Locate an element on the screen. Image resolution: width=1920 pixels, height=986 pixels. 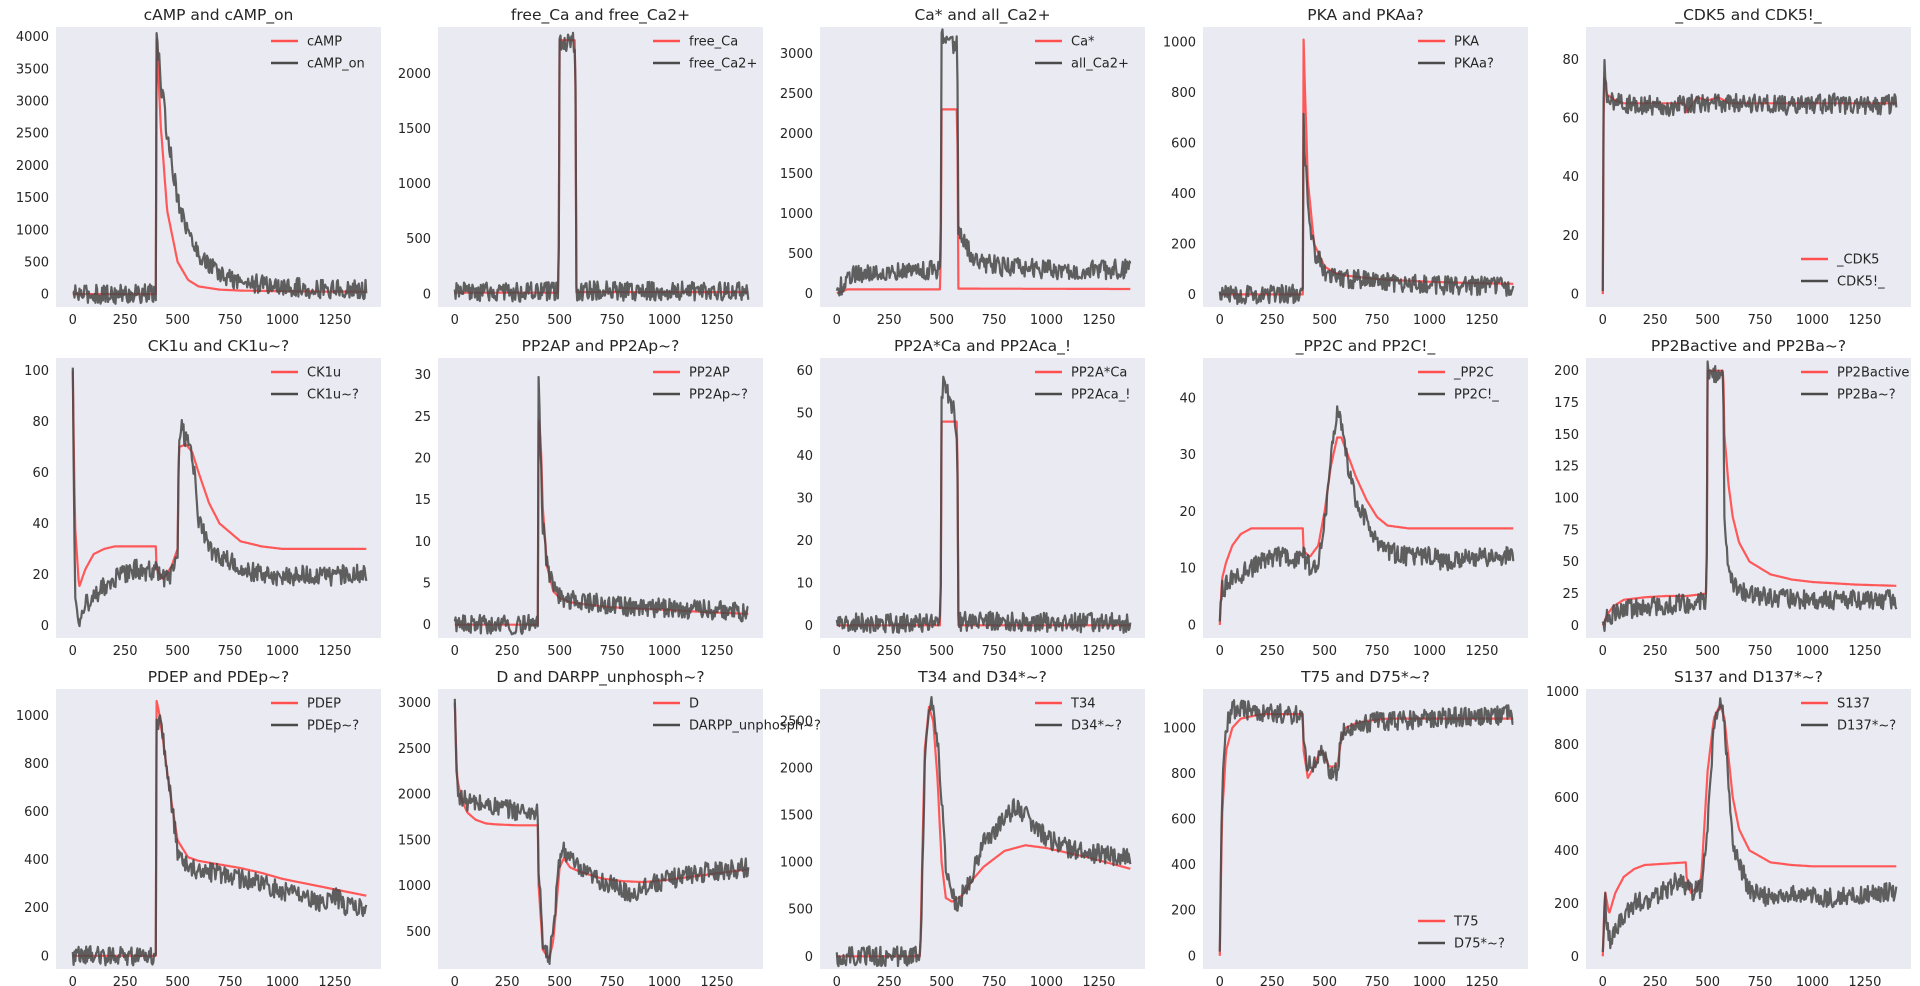
legend-label: PP2AP is located at coordinates (709, 373).